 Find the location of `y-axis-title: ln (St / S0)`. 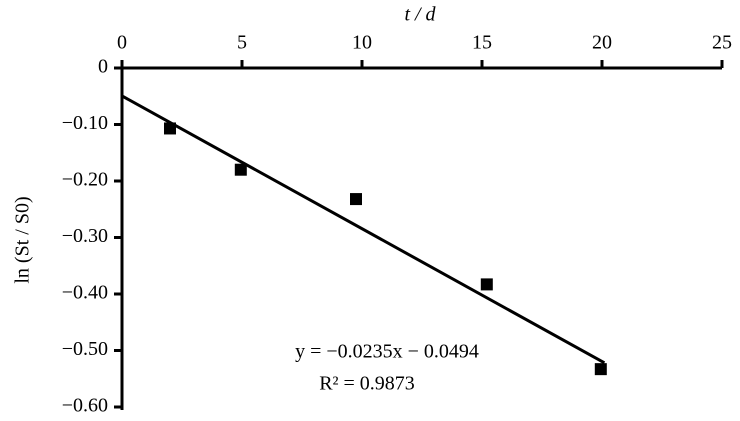

y-axis-title: ln (St / S0) is located at coordinates (23, 239).